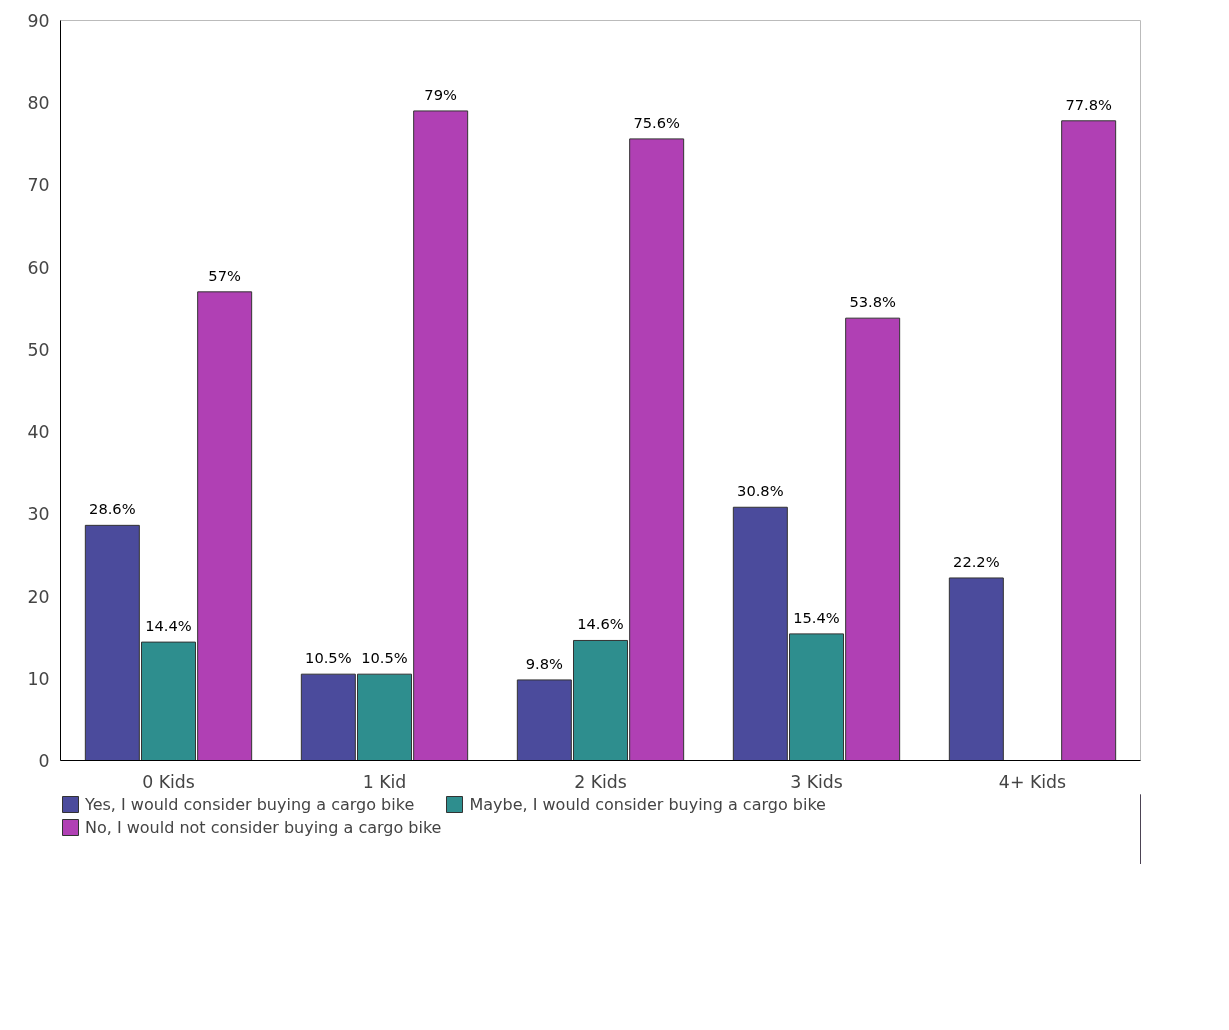  What do you see at coordinates (38, 21) in the screenshot?
I see `y-tick-label: 90` at bounding box center [38, 21].